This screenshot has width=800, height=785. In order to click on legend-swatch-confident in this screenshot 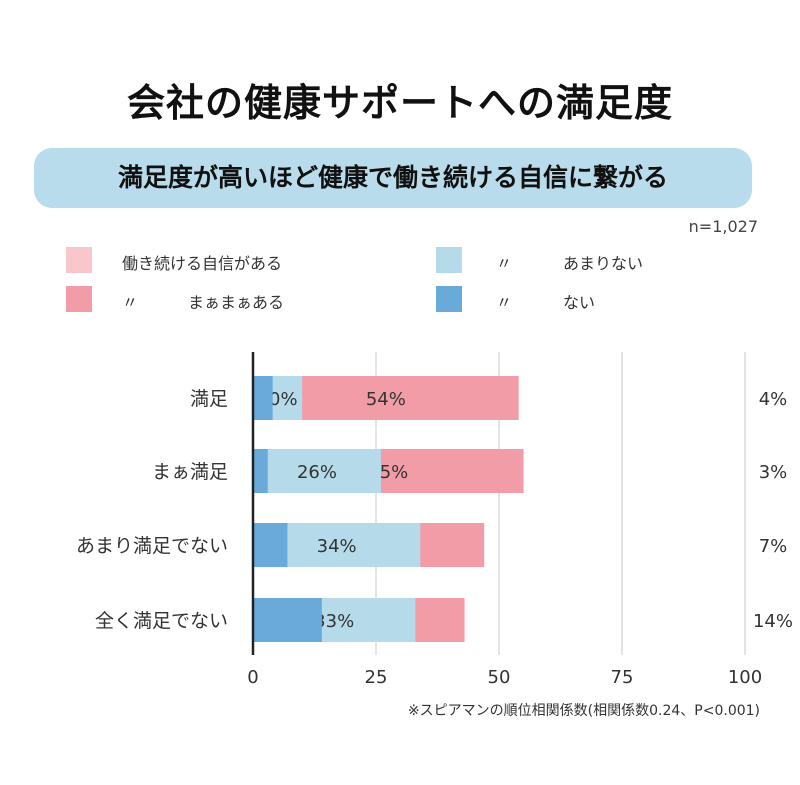, I will do `click(79, 260)`.